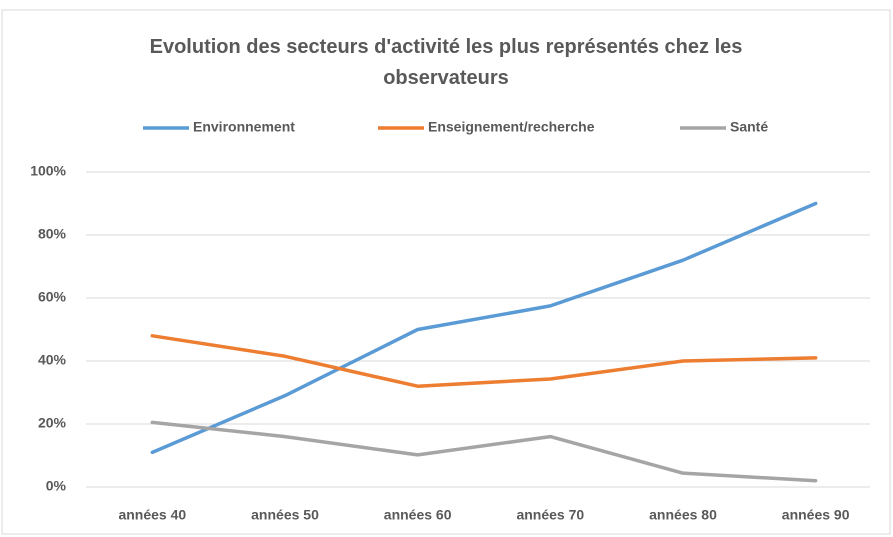 This screenshot has height=537, width=893. Describe the element at coordinates (52, 234) in the screenshot. I see `y-tick-label: 80%` at that location.